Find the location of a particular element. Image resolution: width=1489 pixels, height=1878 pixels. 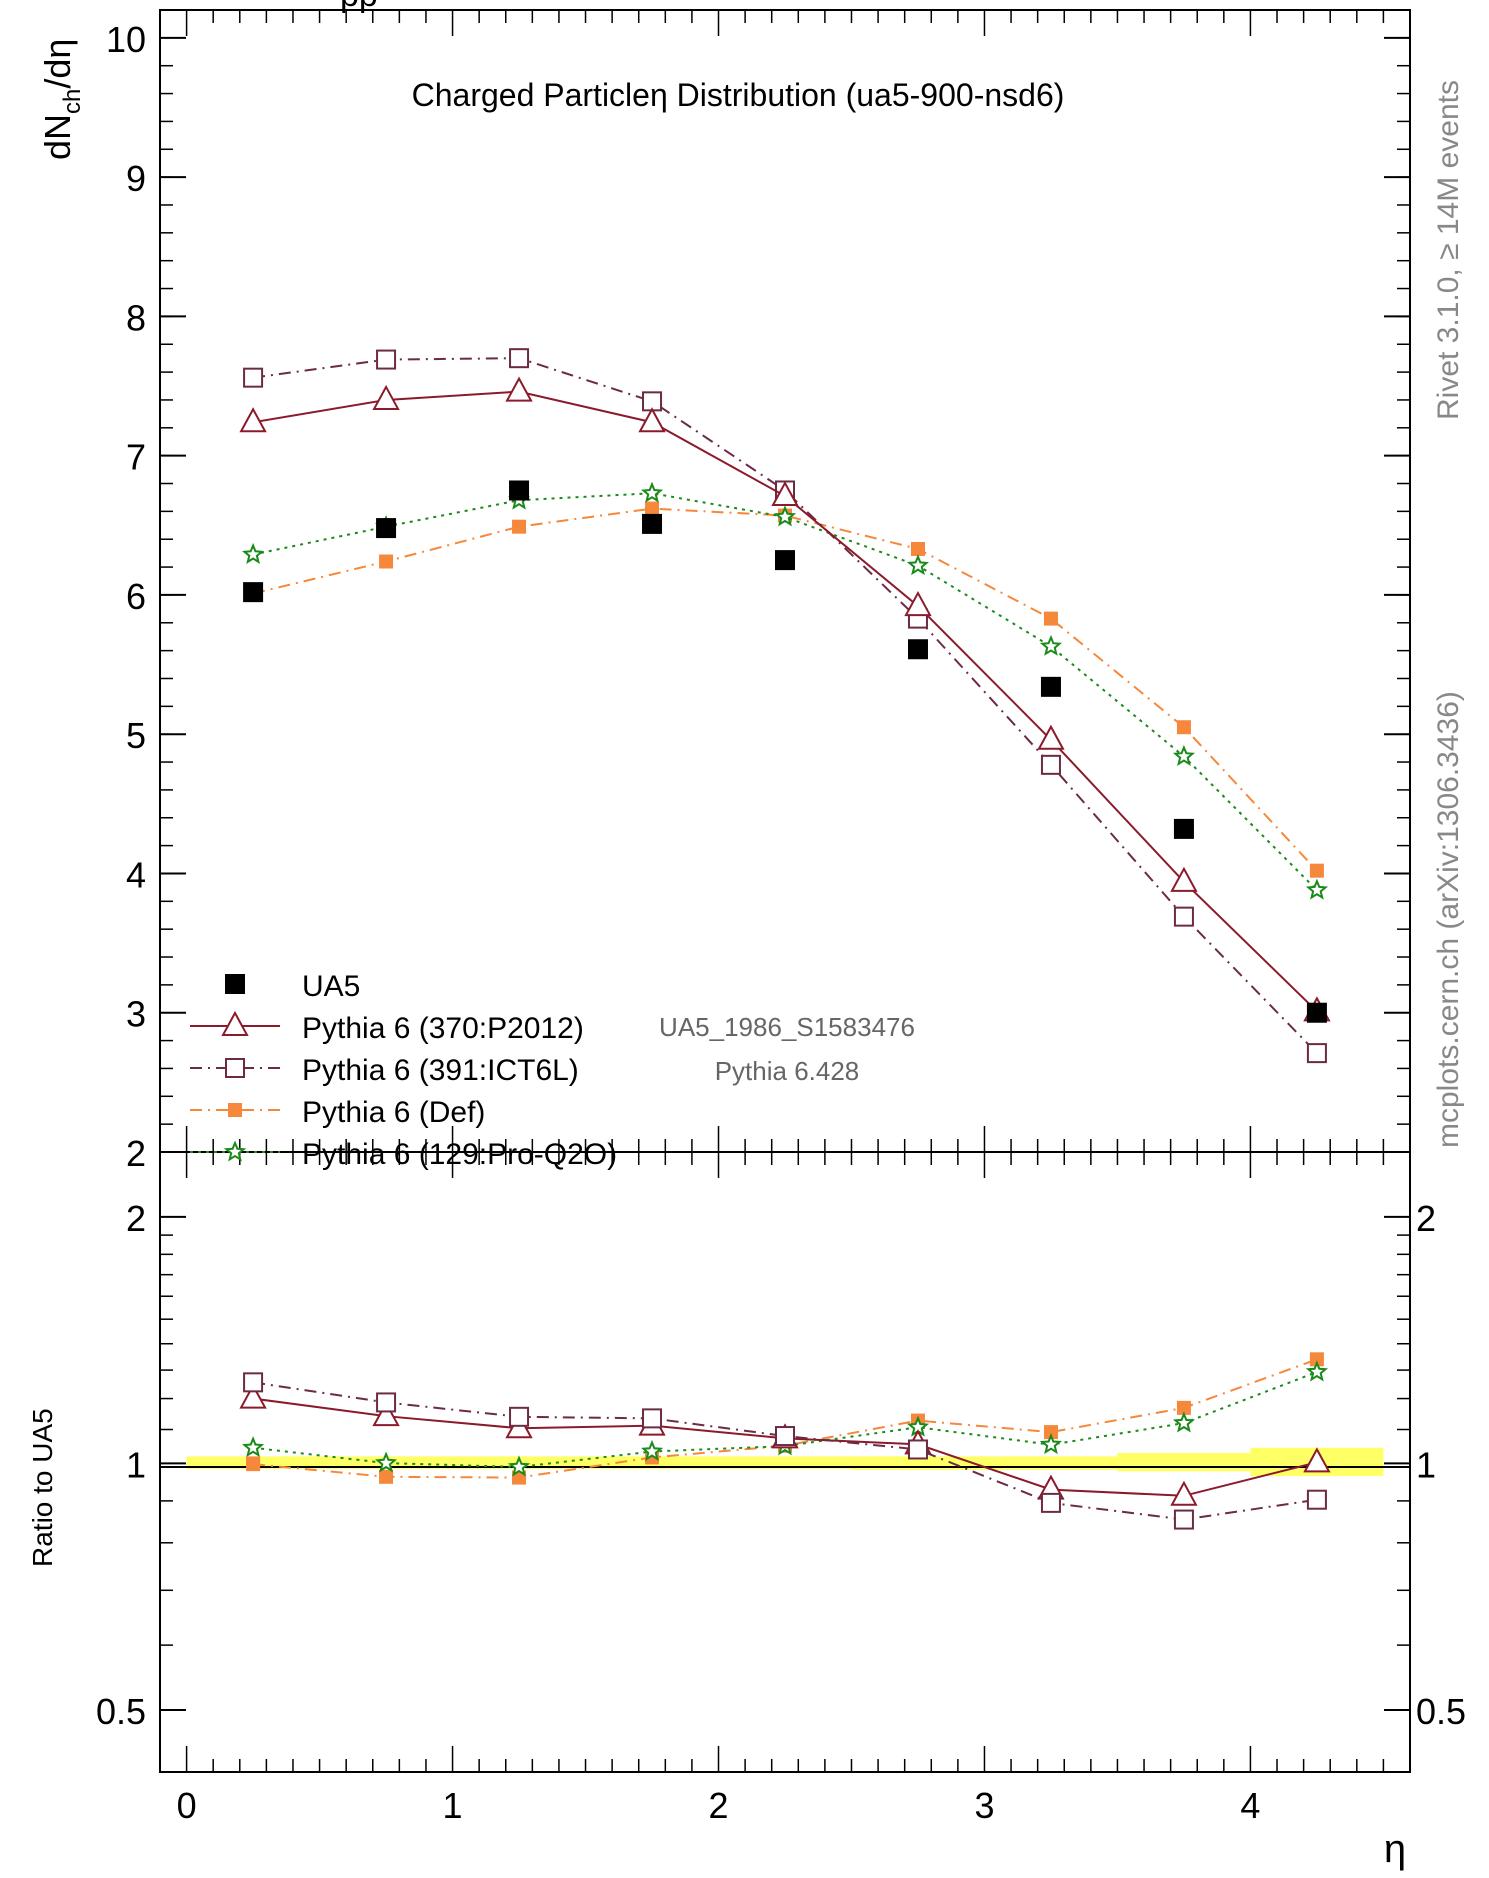

analysis-annotation: UA5_1986_S1583476 is located at coordinates (787, 1027).